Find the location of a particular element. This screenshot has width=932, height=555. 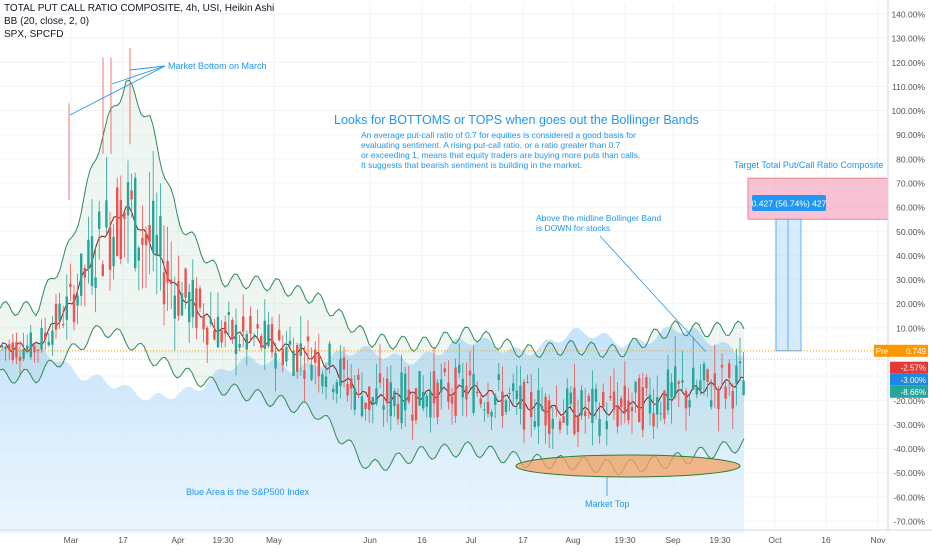

x-tick-label: Oct is located at coordinates (775, 540).